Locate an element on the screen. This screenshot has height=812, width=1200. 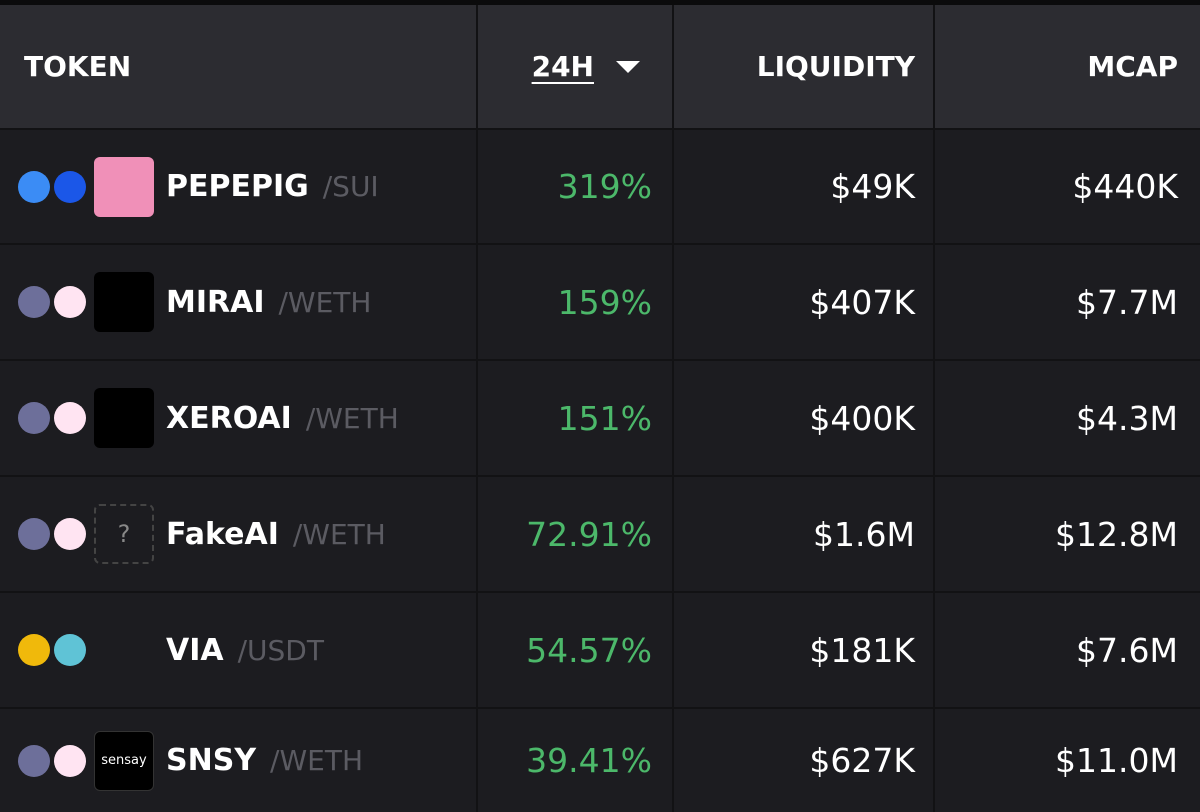
mcap: $11.0M is located at coordinates (1116, 760).